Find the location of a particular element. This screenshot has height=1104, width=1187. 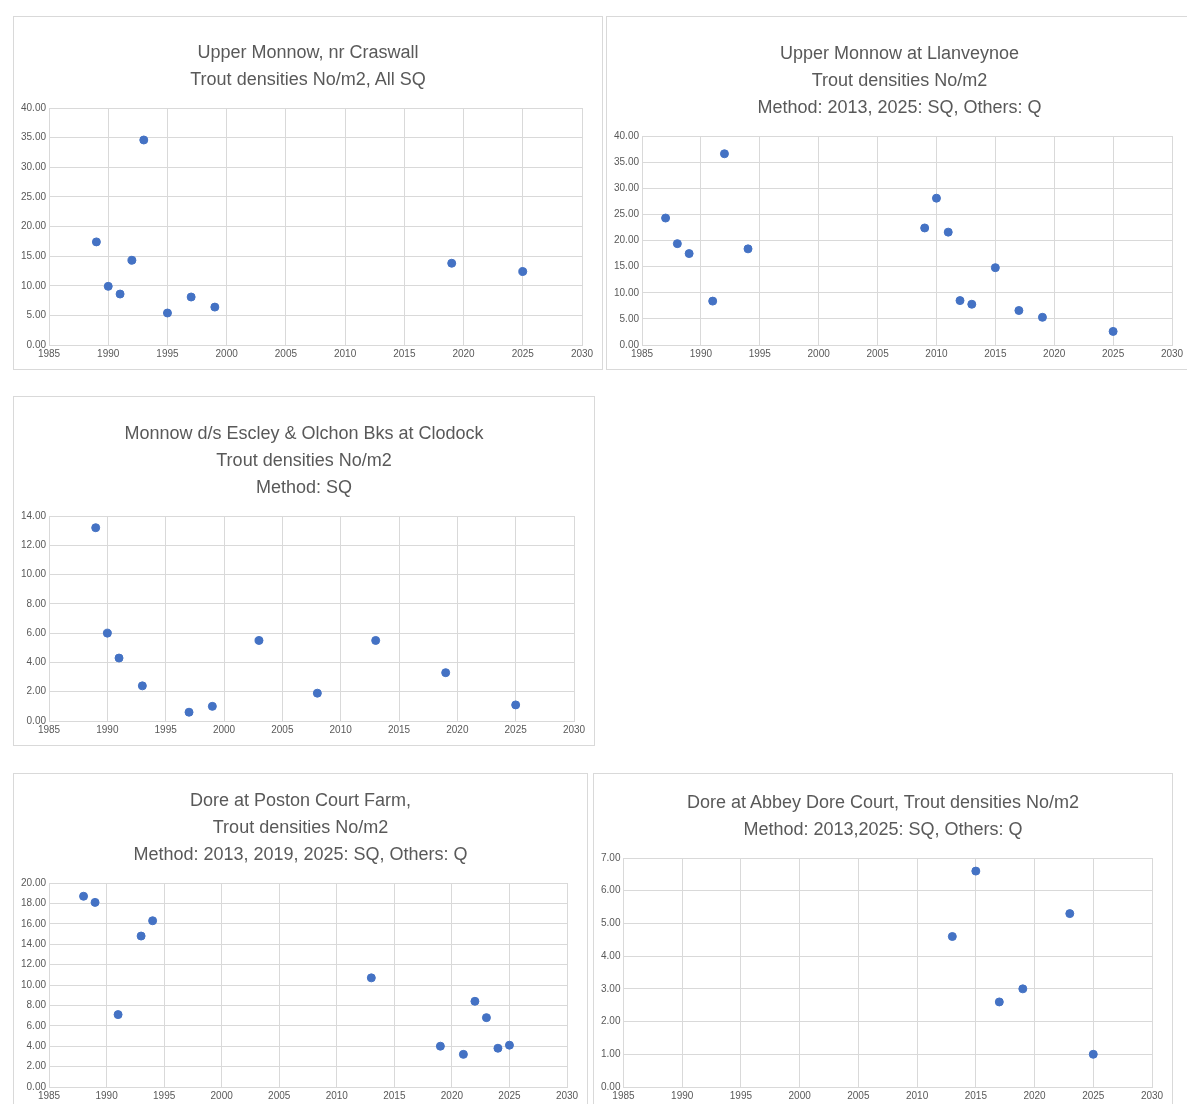

y-tick-label: 8.00 is located at coordinates (36, 1005).